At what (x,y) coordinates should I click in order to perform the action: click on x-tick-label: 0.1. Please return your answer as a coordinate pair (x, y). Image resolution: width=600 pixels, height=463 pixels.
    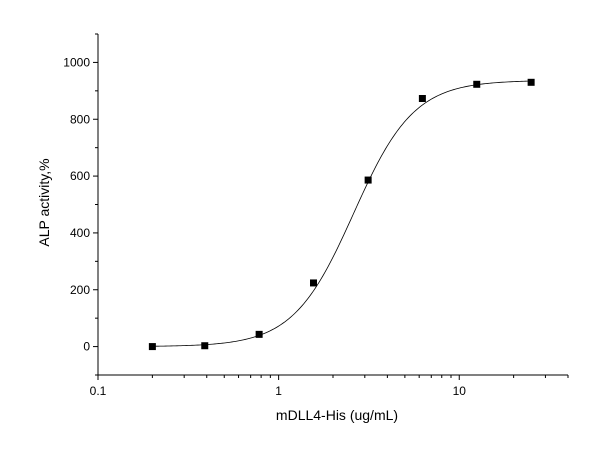
    Looking at the image, I should click on (98, 391).